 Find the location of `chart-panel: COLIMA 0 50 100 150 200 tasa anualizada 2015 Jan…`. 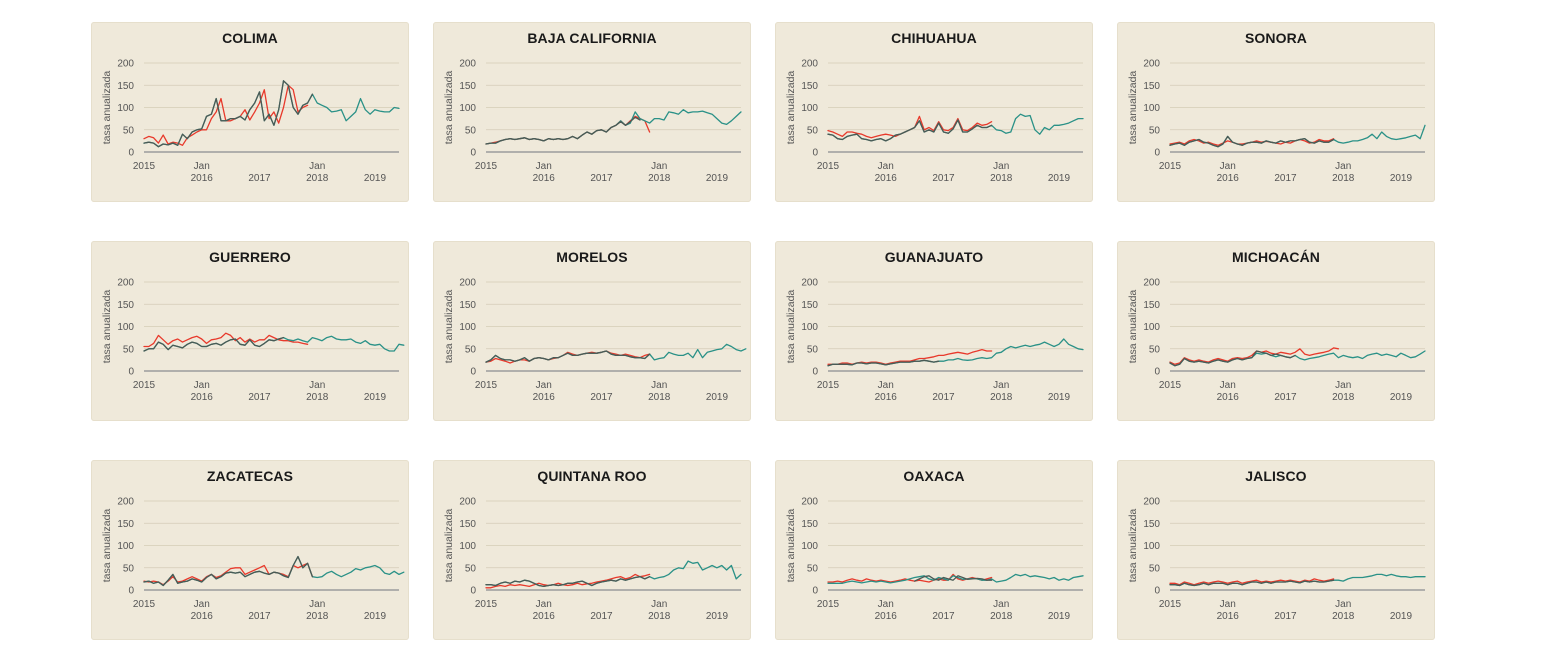

chart-panel: COLIMA 0 50 100 150 200 tasa anualizada 2015 Jan… is located at coordinates (250, 112).